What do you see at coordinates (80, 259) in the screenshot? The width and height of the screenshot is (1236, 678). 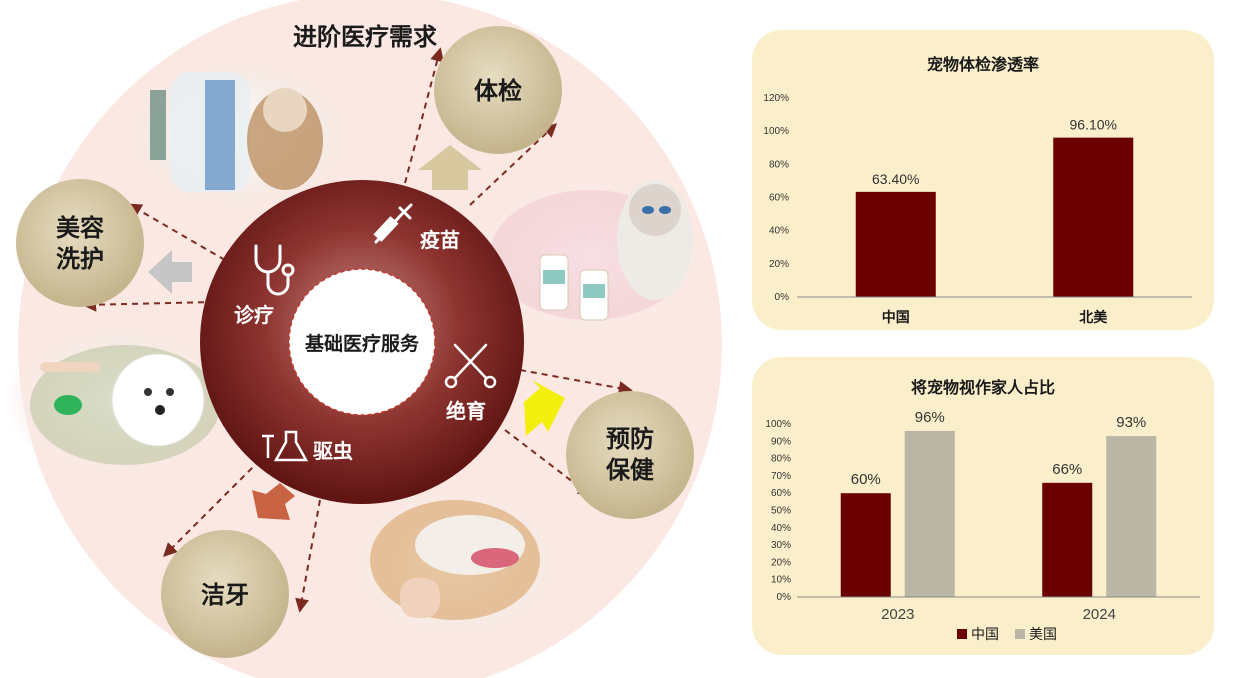 I see `outer-label-grooming-2: 洗护` at bounding box center [80, 259].